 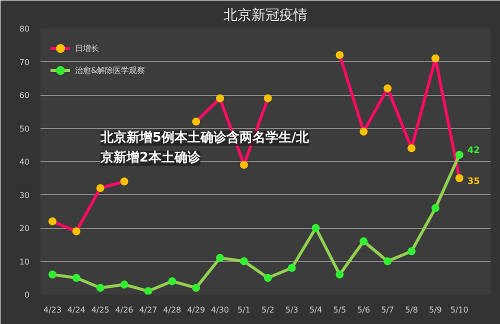 I want to click on data-label: 35, so click(x=473, y=182).